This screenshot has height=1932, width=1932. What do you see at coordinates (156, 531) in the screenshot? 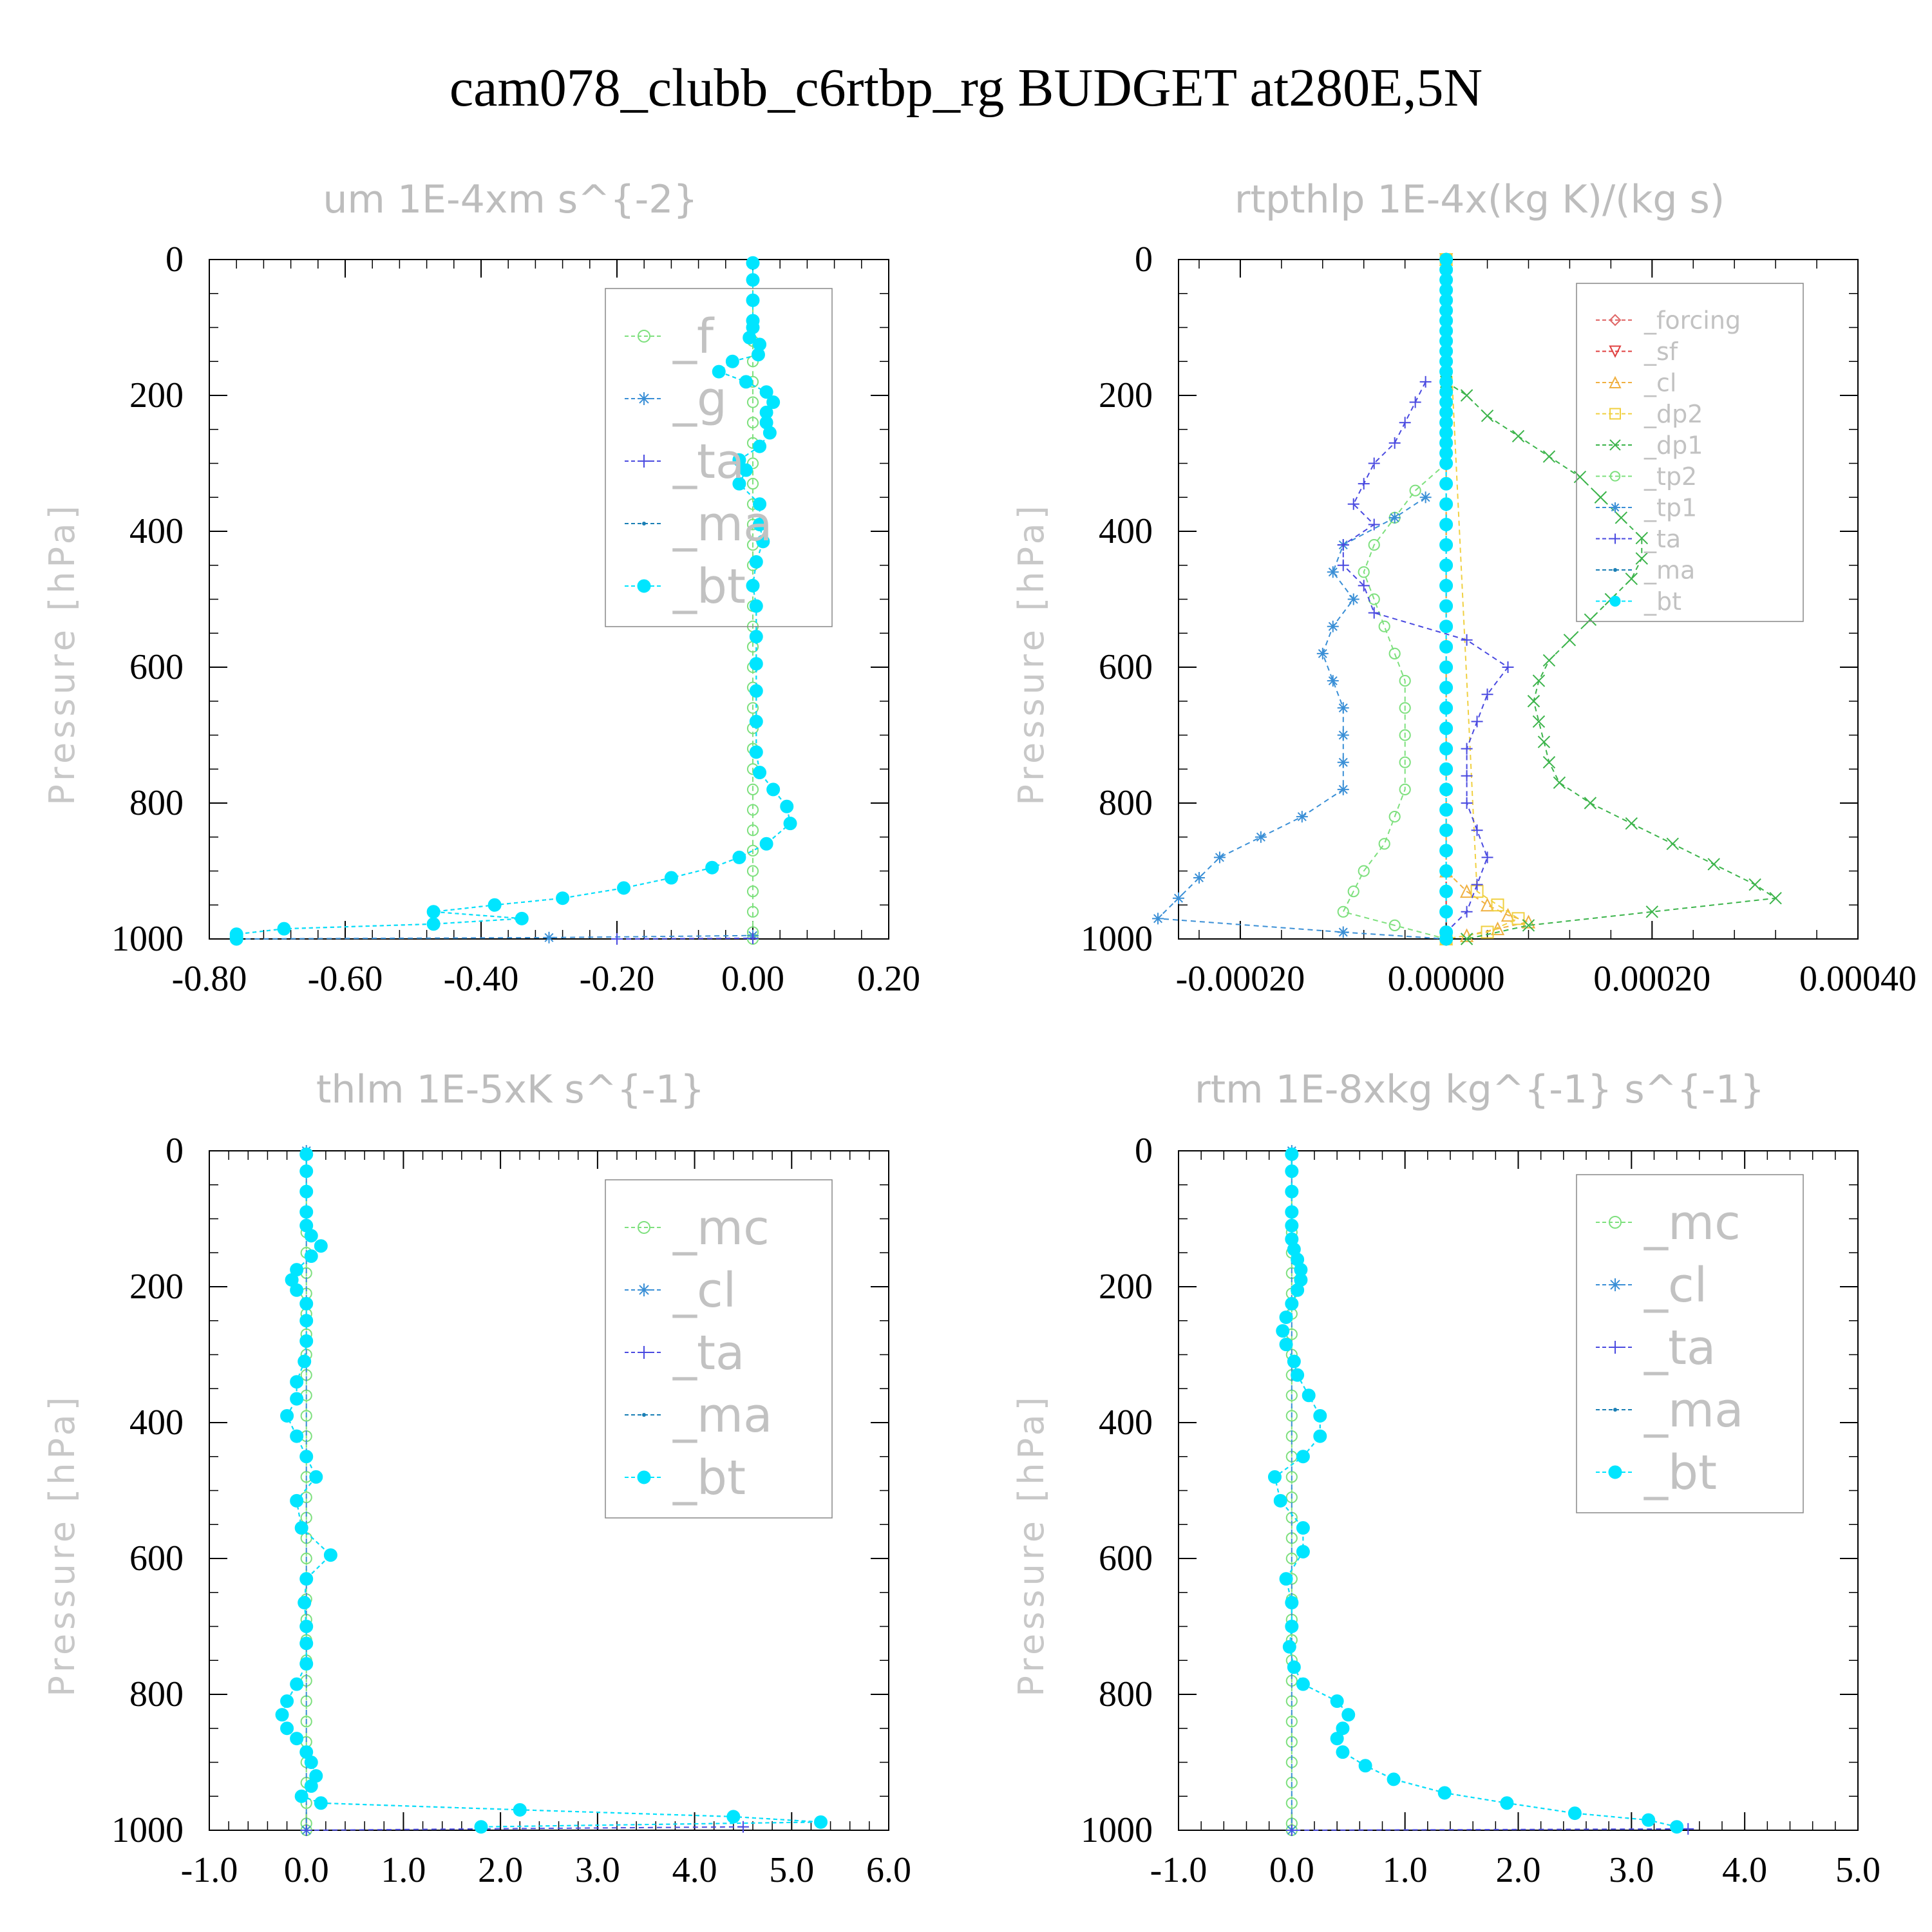
I see `y-tick-label: 400` at bounding box center [156, 531].